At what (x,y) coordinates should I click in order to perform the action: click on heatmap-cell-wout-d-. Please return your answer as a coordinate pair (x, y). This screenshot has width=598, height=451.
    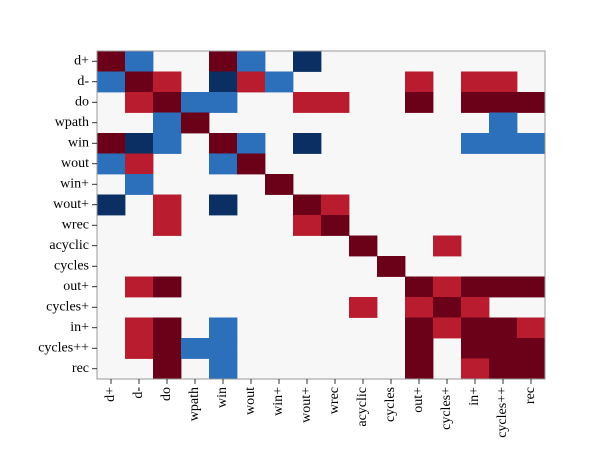
    Looking at the image, I should click on (139, 164).